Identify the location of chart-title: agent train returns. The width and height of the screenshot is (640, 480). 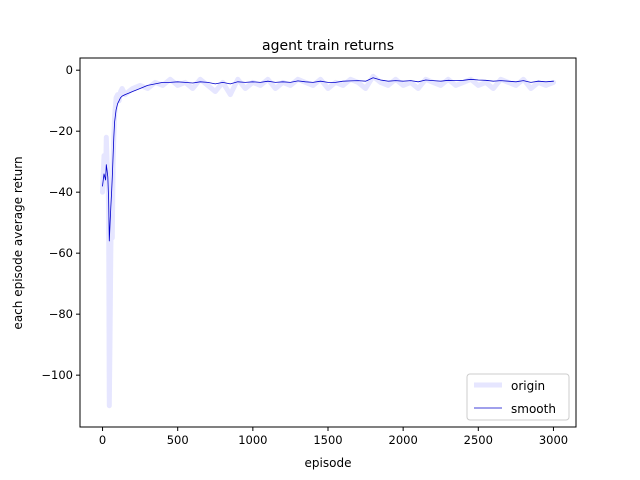
(328, 46).